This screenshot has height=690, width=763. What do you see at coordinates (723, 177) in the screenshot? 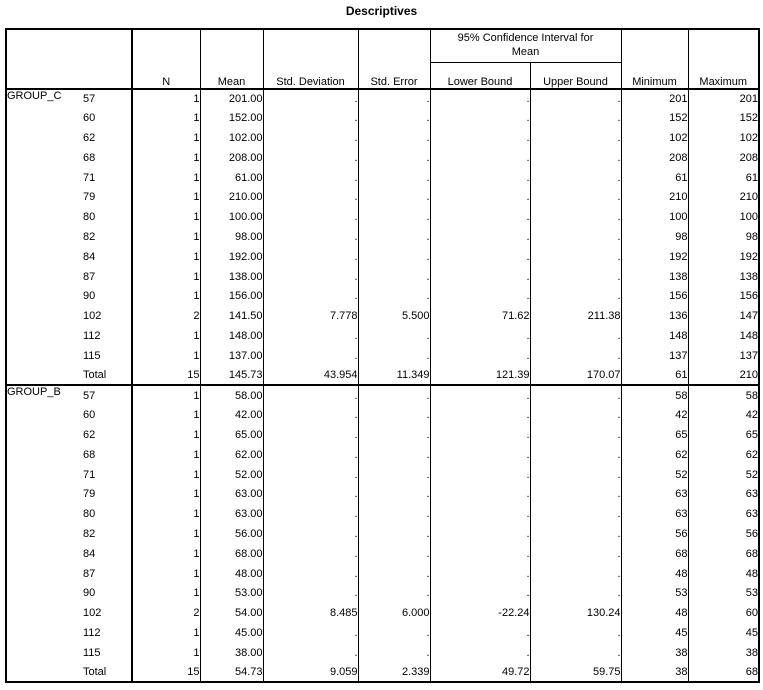
I see `cell-maximum: 61` at bounding box center [723, 177].